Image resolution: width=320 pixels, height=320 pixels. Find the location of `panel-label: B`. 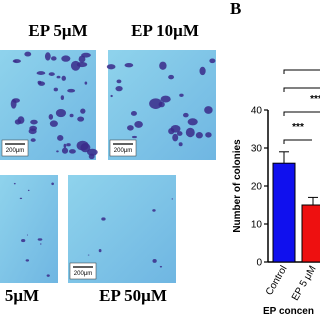

panel-label: B is located at coordinates (235, 9).